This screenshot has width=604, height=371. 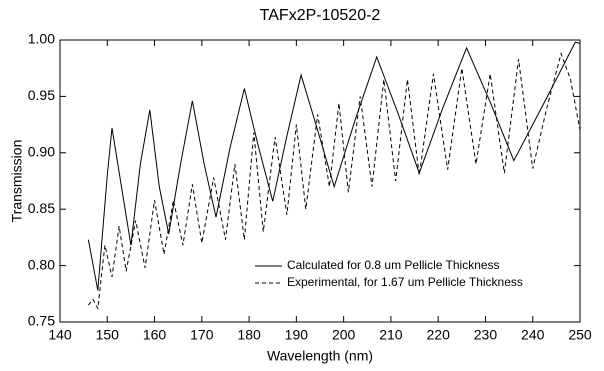 I want to click on x-tick-label: 190, so click(x=297, y=335).